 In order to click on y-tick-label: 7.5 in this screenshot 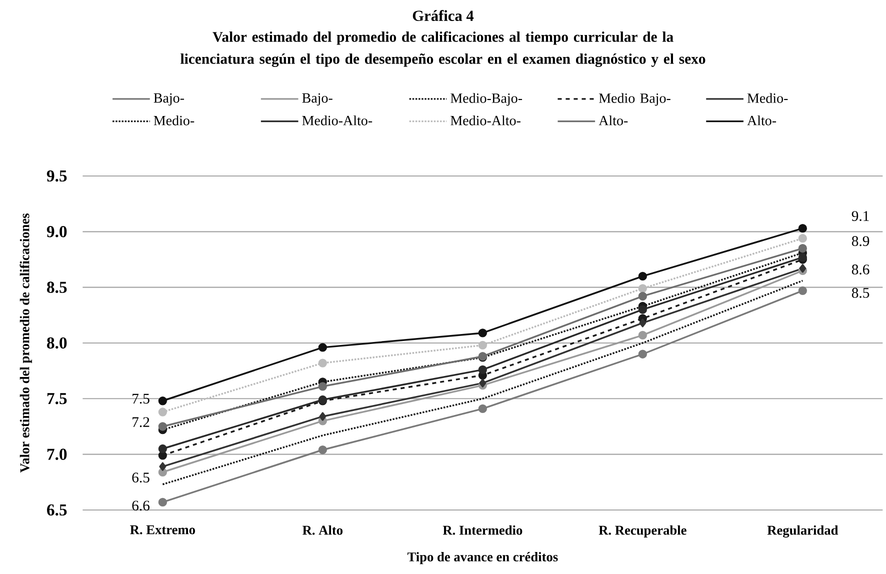, I will do `click(57, 398)`.